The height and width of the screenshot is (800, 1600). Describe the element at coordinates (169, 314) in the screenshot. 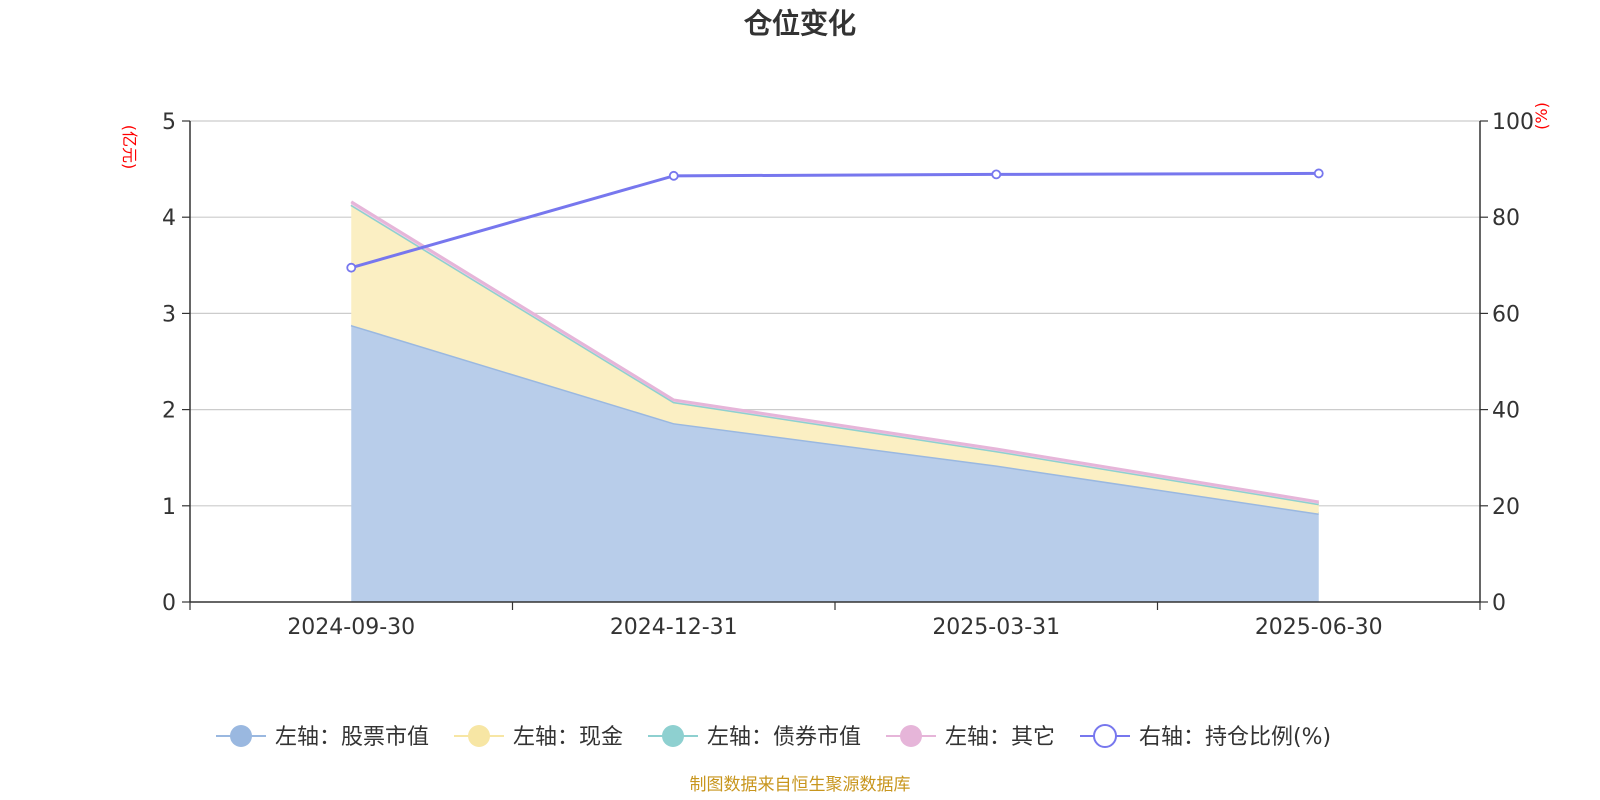

I see `left-axis-tick-label: 3` at that location.